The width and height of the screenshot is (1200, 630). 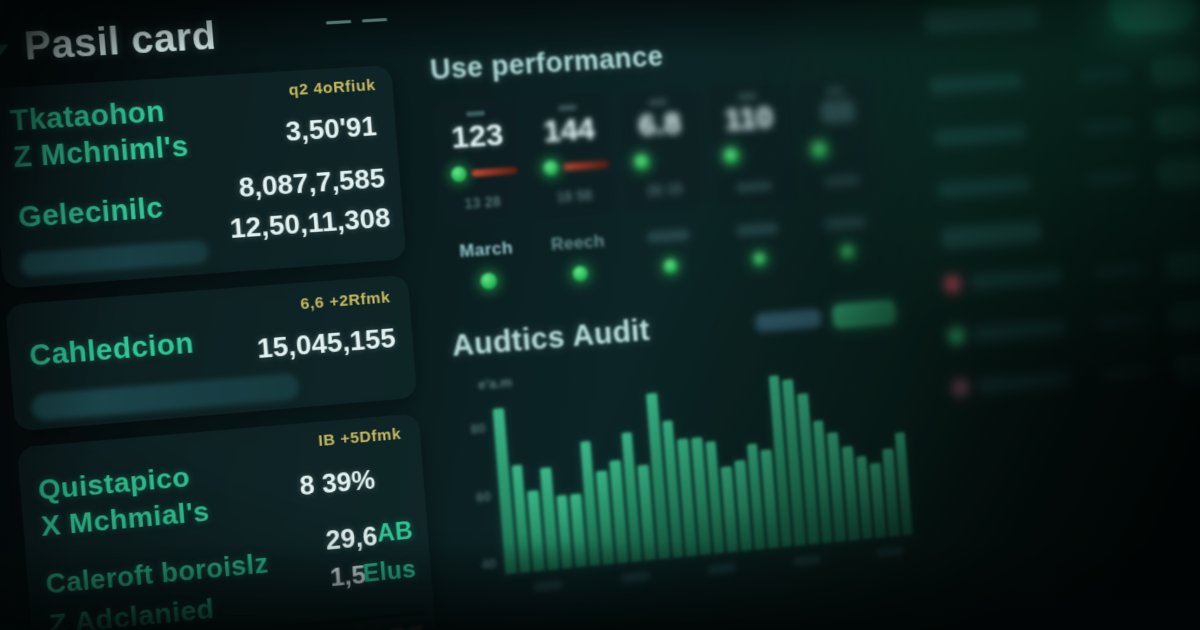 I want to click on card2-name: Cahledcion, so click(x=111, y=349).